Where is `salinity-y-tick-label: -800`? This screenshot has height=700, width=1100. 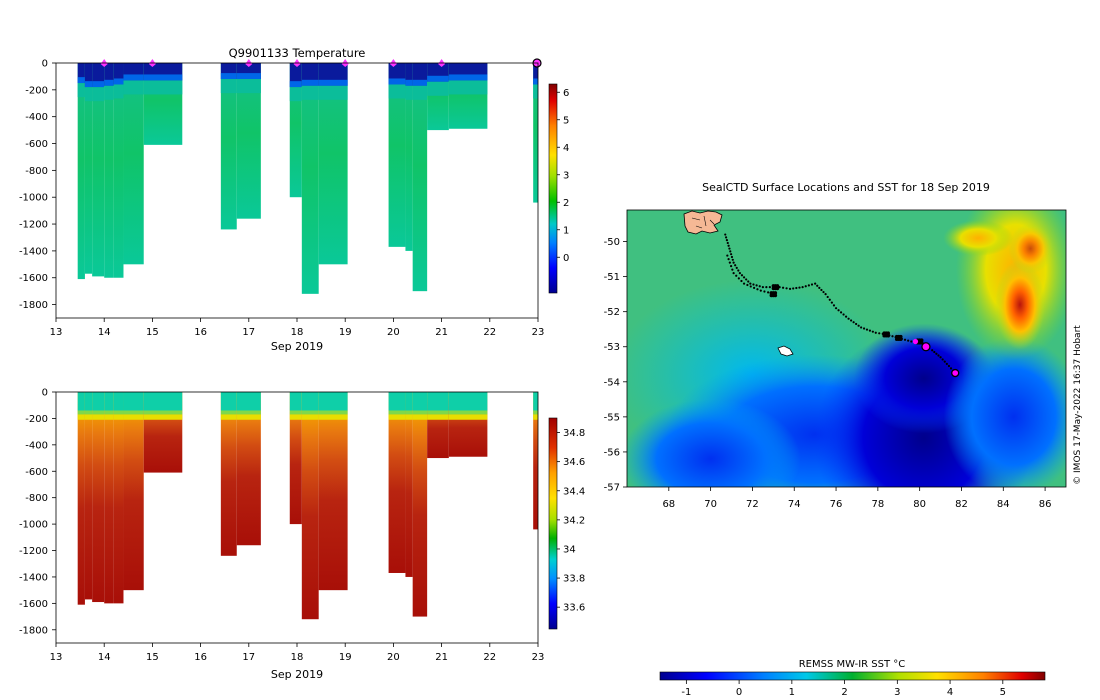
salinity-y-tick-label: -800 is located at coordinates (36, 498).